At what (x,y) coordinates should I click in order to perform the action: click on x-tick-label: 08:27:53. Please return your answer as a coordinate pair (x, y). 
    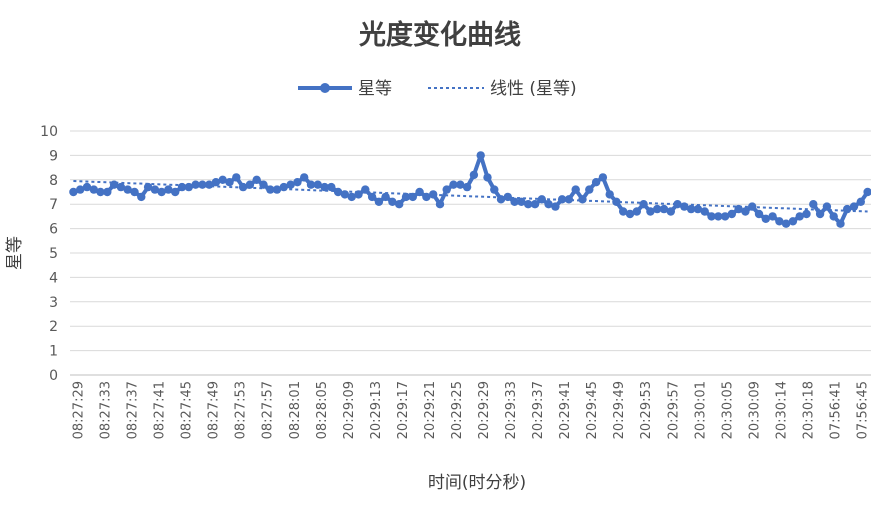
    Looking at the image, I should click on (241, 410).